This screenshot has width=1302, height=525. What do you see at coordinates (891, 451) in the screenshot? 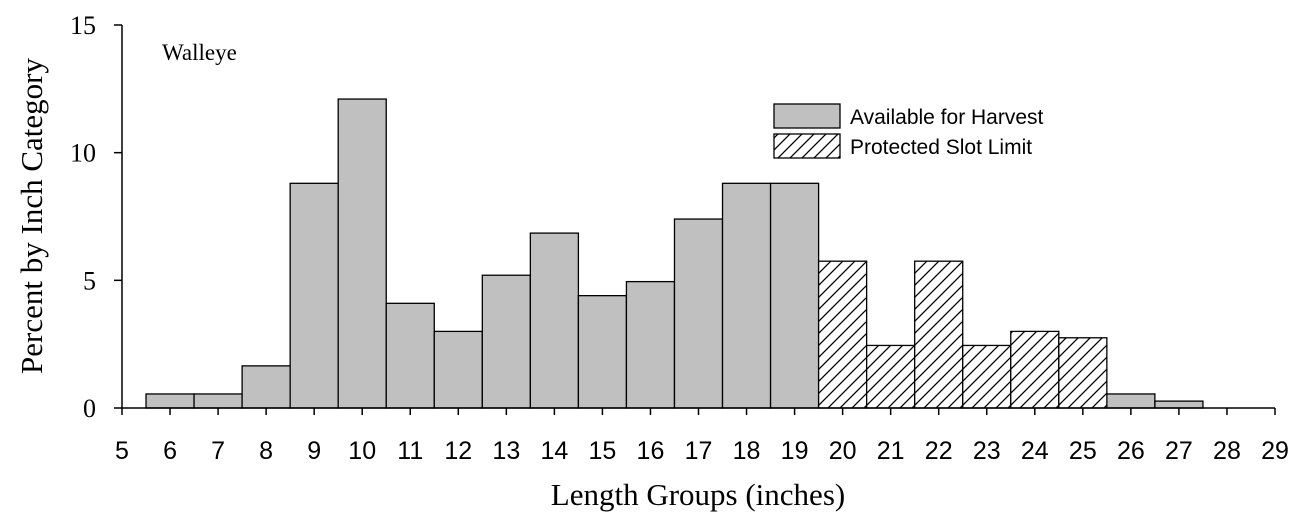
I see `x-tick-label-21: 21` at bounding box center [891, 451].